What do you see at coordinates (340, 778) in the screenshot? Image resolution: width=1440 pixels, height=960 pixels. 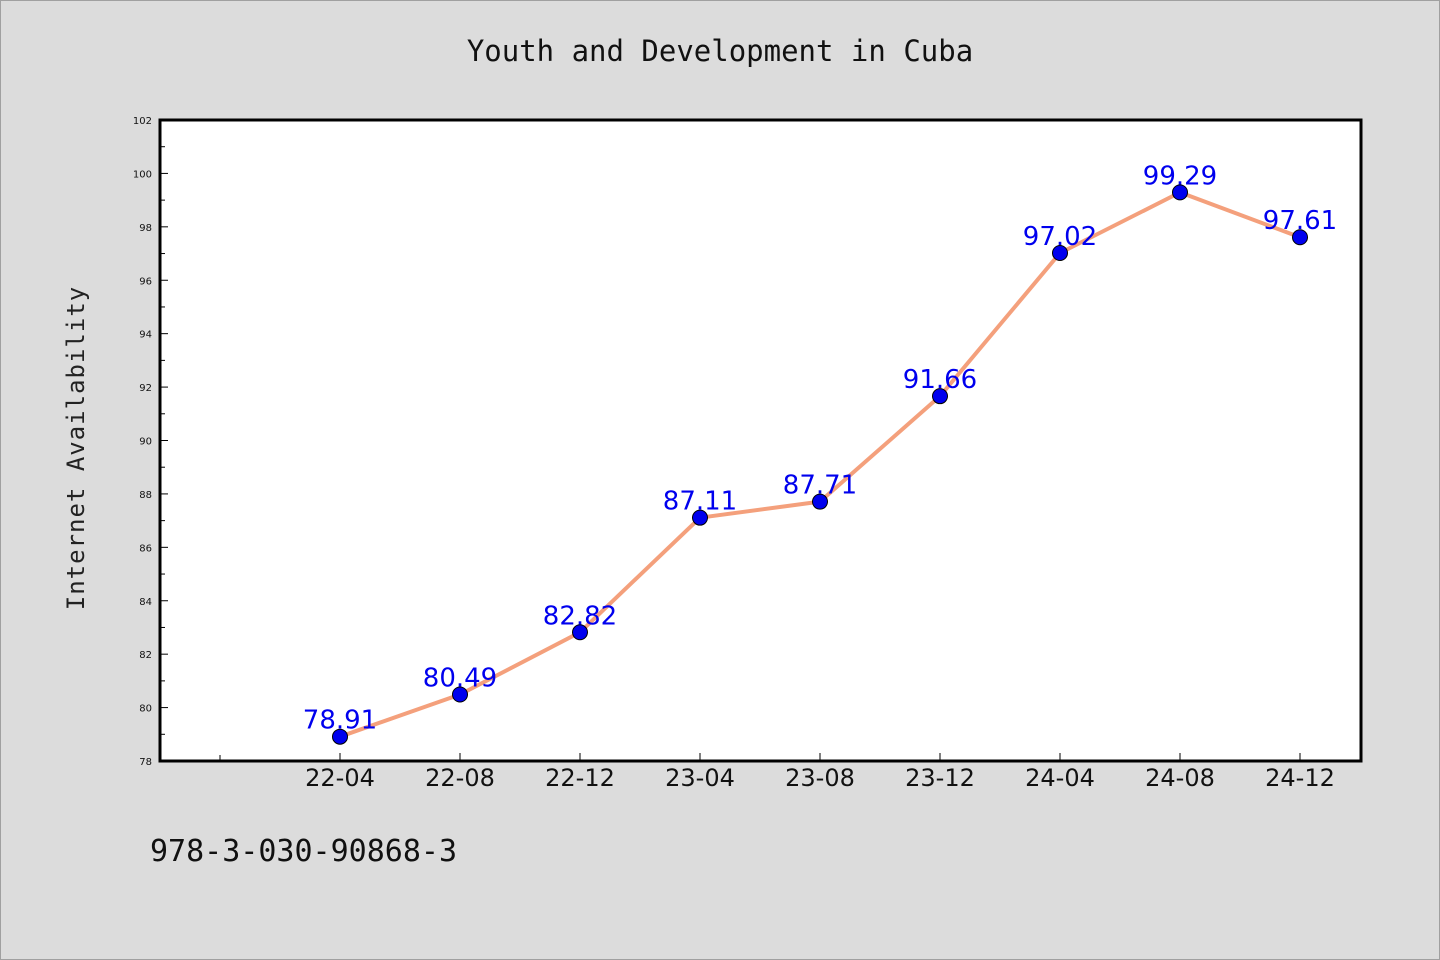 I see `x-tick-label: 22-04` at bounding box center [340, 778].